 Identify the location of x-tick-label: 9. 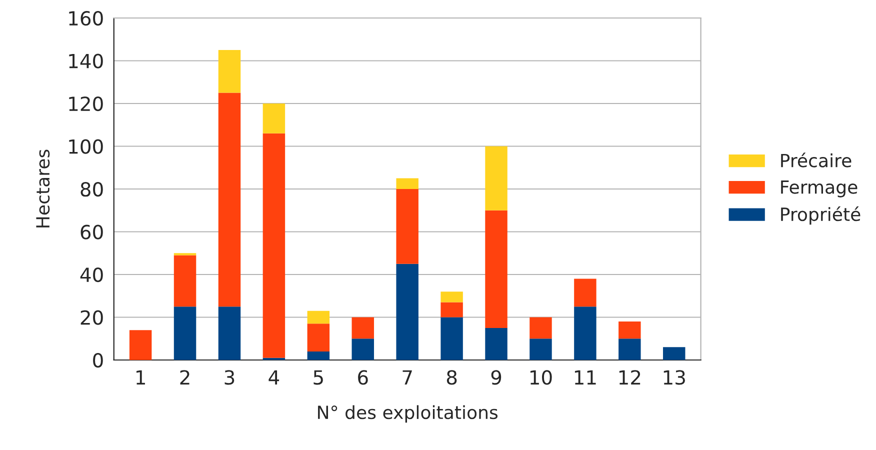
(496, 377).